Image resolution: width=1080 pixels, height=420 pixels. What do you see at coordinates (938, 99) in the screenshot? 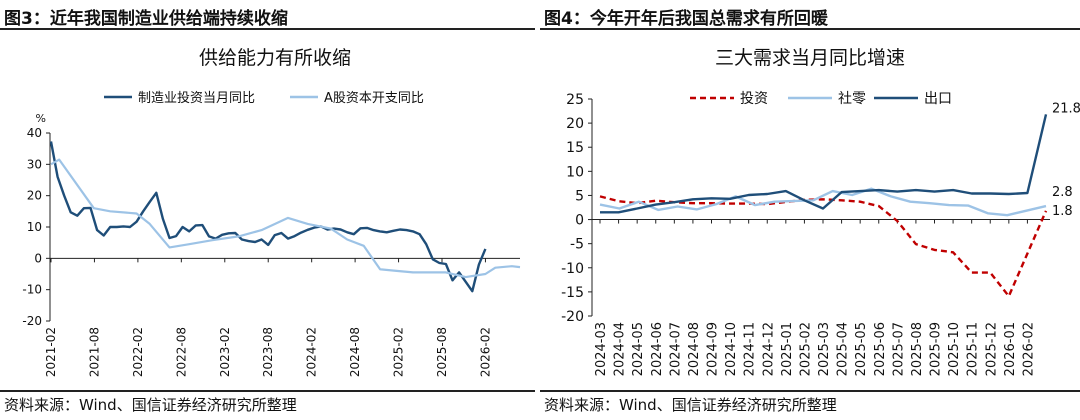
I see `legend-export-label: 出口` at bounding box center [938, 99].